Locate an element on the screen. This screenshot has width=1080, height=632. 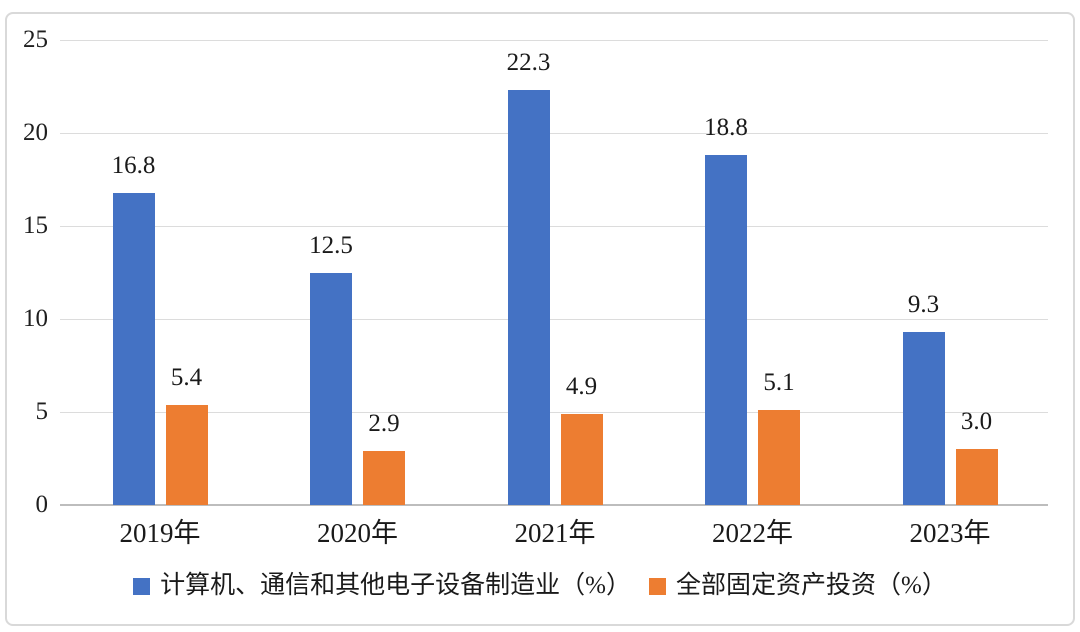
x-axis-baseline is located at coordinates (554, 505).